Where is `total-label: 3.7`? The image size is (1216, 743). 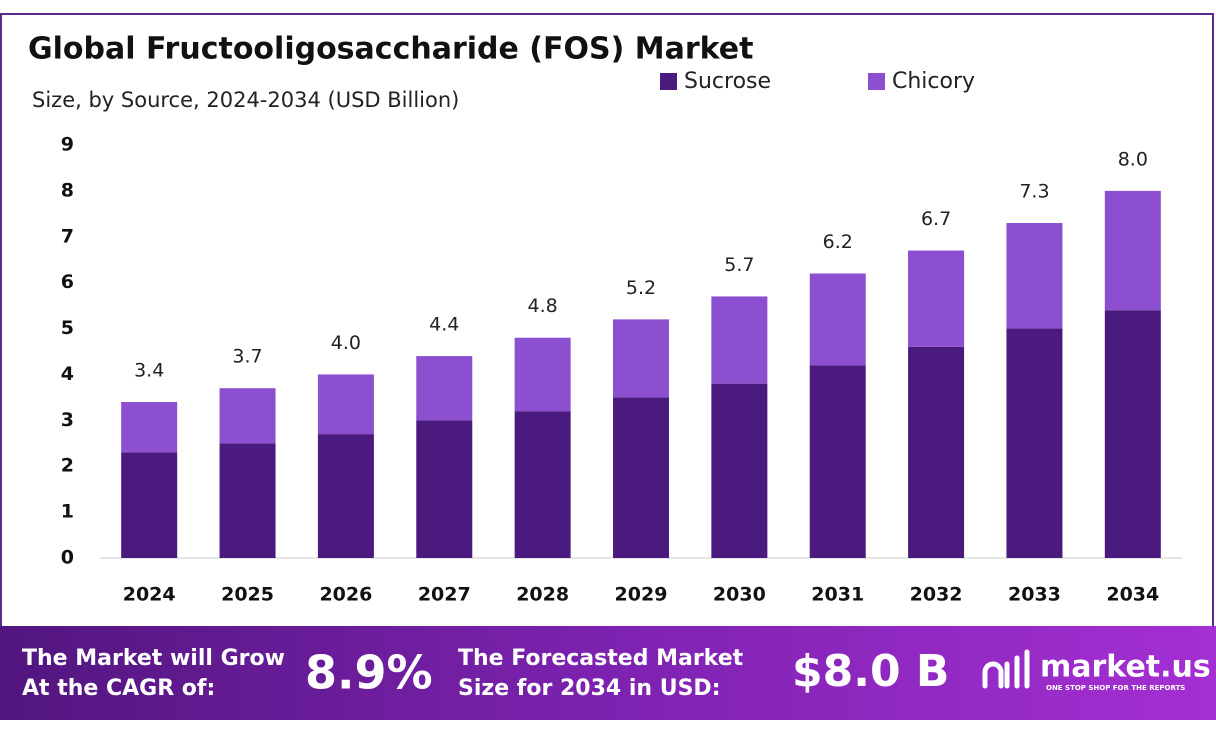
total-label: 3.7 is located at coordinates (247, 357).